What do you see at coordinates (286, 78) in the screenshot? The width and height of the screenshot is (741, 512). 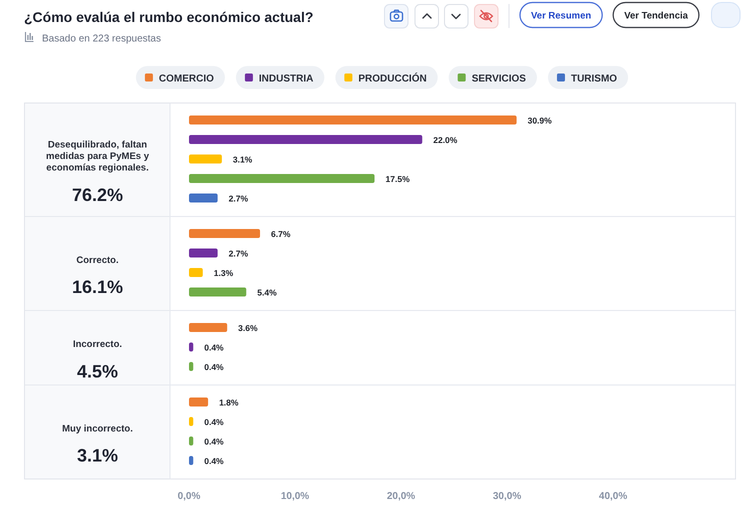 I see `legend-label: INDUSTRIA` at bounding box center [286, 78].